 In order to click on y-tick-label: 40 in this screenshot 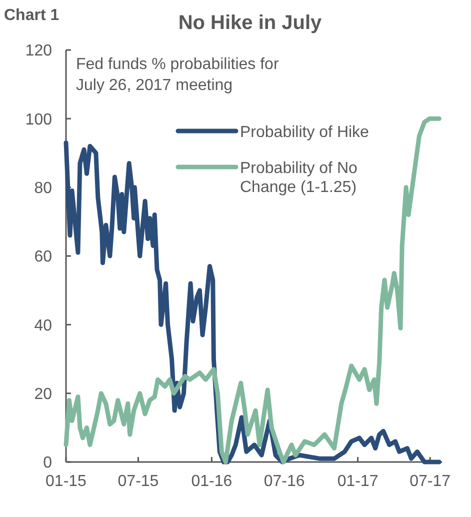, I will do `click(43, 325)`.